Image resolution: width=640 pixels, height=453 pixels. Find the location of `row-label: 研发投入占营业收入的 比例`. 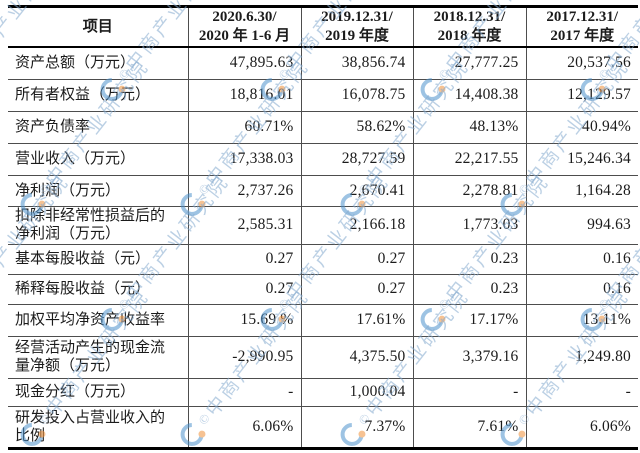

row-label: 研发投入占营业收入的 比例 is located at coordinates (90, 426).